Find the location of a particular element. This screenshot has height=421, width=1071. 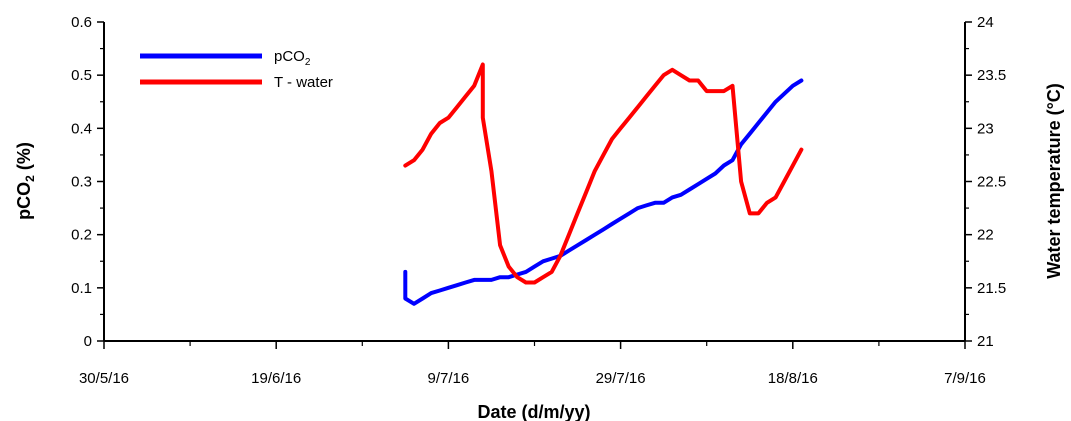

y-right-tick-label: 21.5 is located at coordinates (991, 288).